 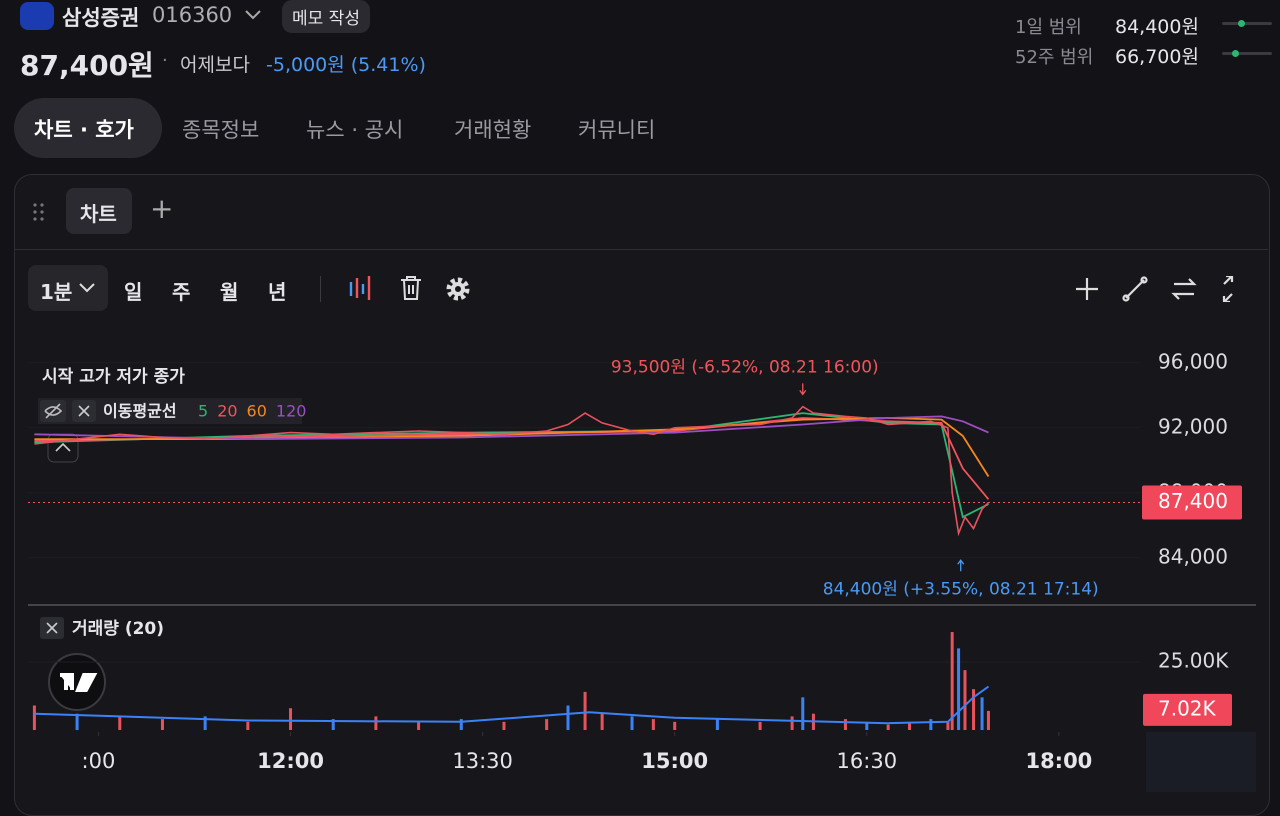 What do you see at coordinates (1247, 53) in the screenshot?
I see `range-bar` at bounding box center [1247, 53].